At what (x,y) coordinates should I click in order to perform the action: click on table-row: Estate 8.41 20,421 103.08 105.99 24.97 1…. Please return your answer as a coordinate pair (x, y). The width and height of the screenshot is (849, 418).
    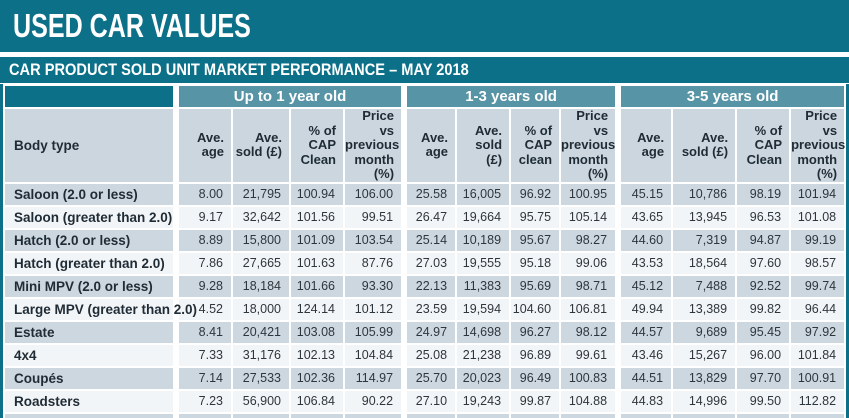
    Looking at the image, I should click on (425, 332).